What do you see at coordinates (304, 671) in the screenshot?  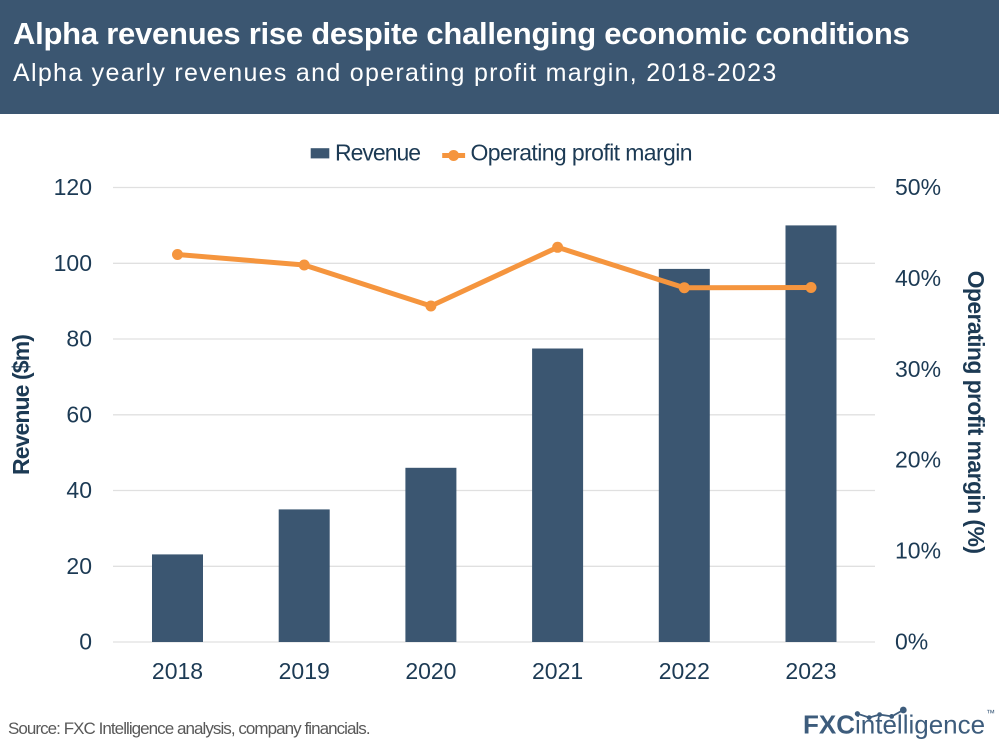 I see `svg-text: 2019` at bounding box center [304, 671].